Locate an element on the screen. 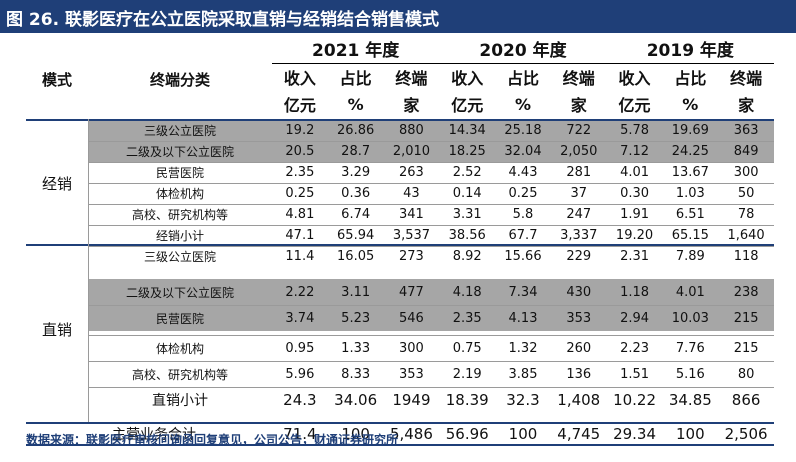 The height and width of the screenshot is (462, 796). row-value: 3.74 is located at coordinates (300, 318).